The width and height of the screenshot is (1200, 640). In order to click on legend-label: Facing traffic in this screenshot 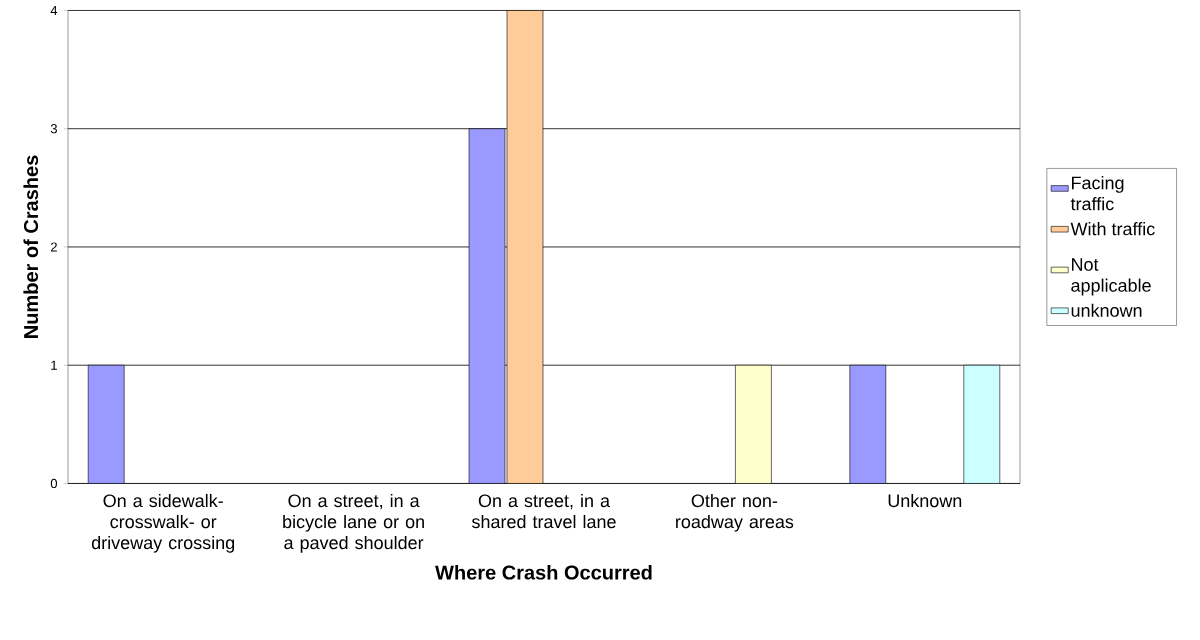, I will do `click(1097, 193)`.